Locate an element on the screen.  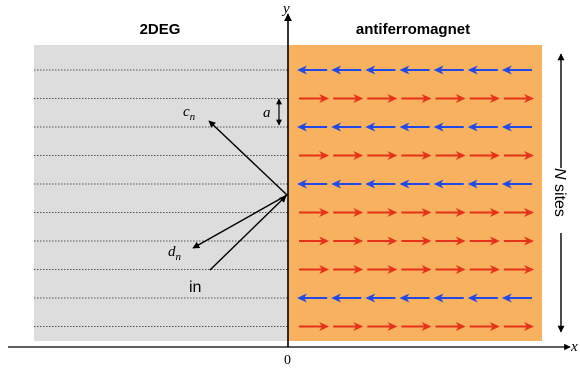
transmitted-arrow is located at coordinates (240, 221).